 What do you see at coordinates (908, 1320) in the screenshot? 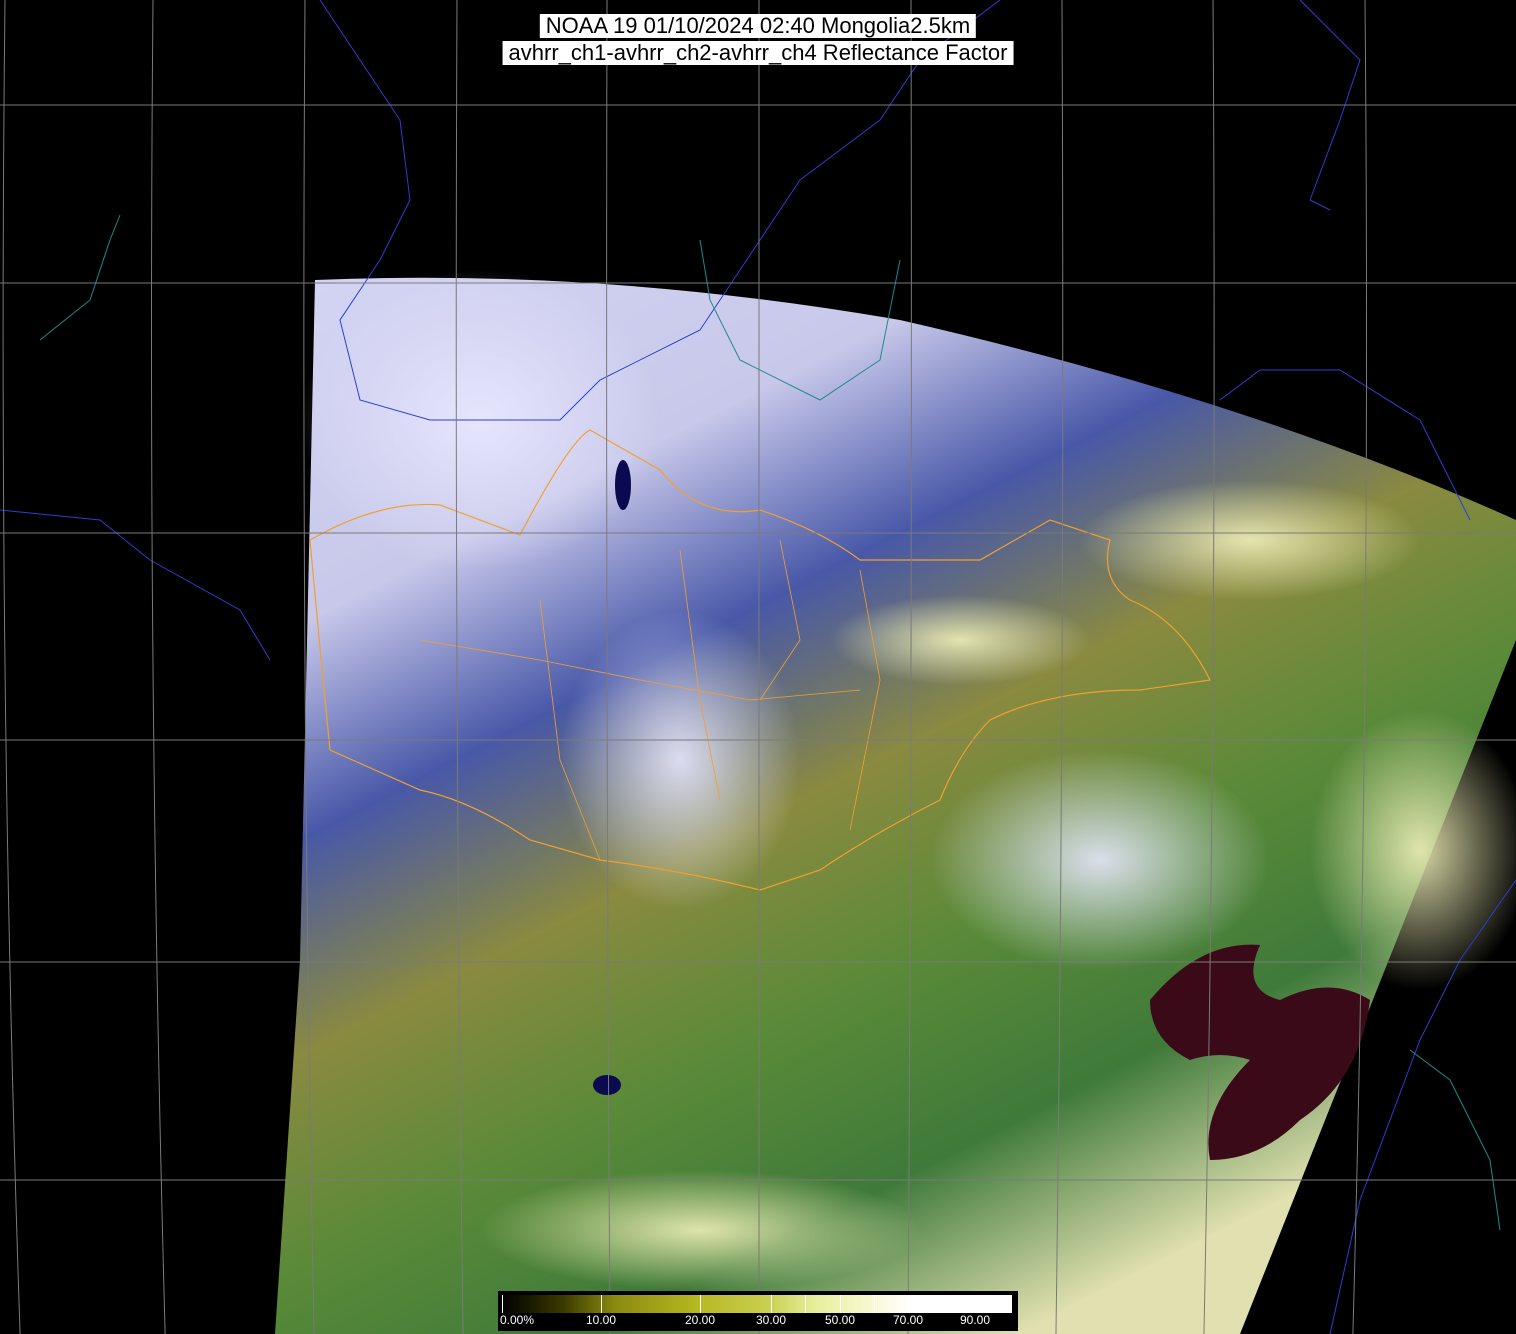
I see `colorbar-label: 70.00` at bounding box center [908, 1320].